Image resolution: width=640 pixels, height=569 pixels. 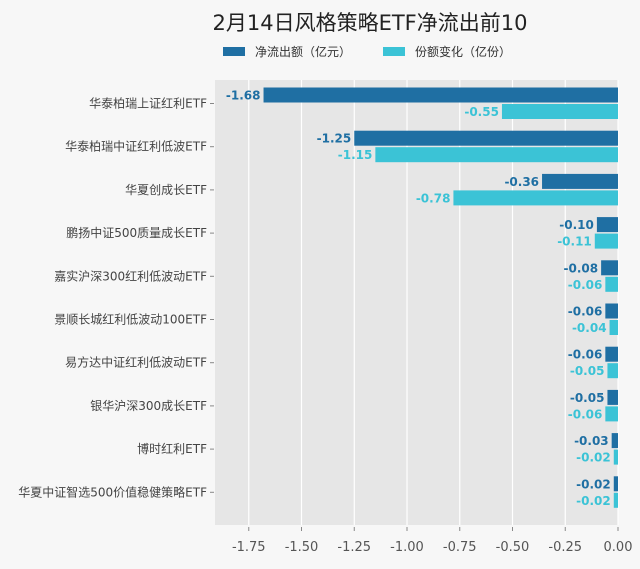 I want to click on data-label: -0.04, so click(x=589, y=328).